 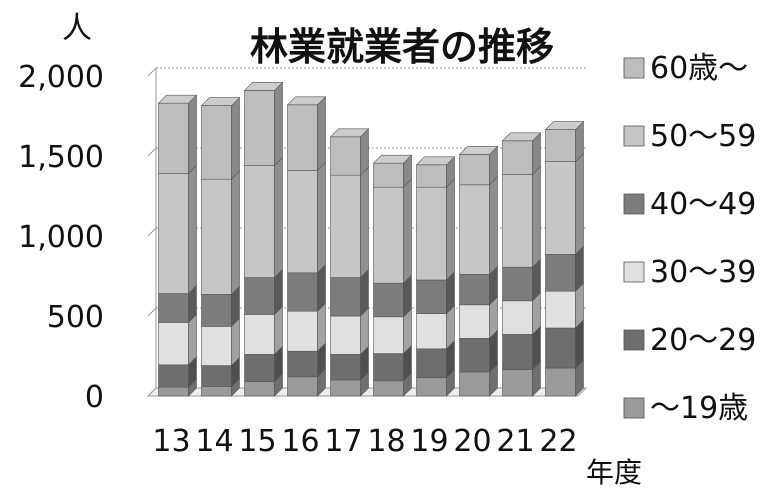 What do you see at coordinates (75, 317) in the screenshot?
I see `y-tick-label: 500` at bounding box center [75, 317].